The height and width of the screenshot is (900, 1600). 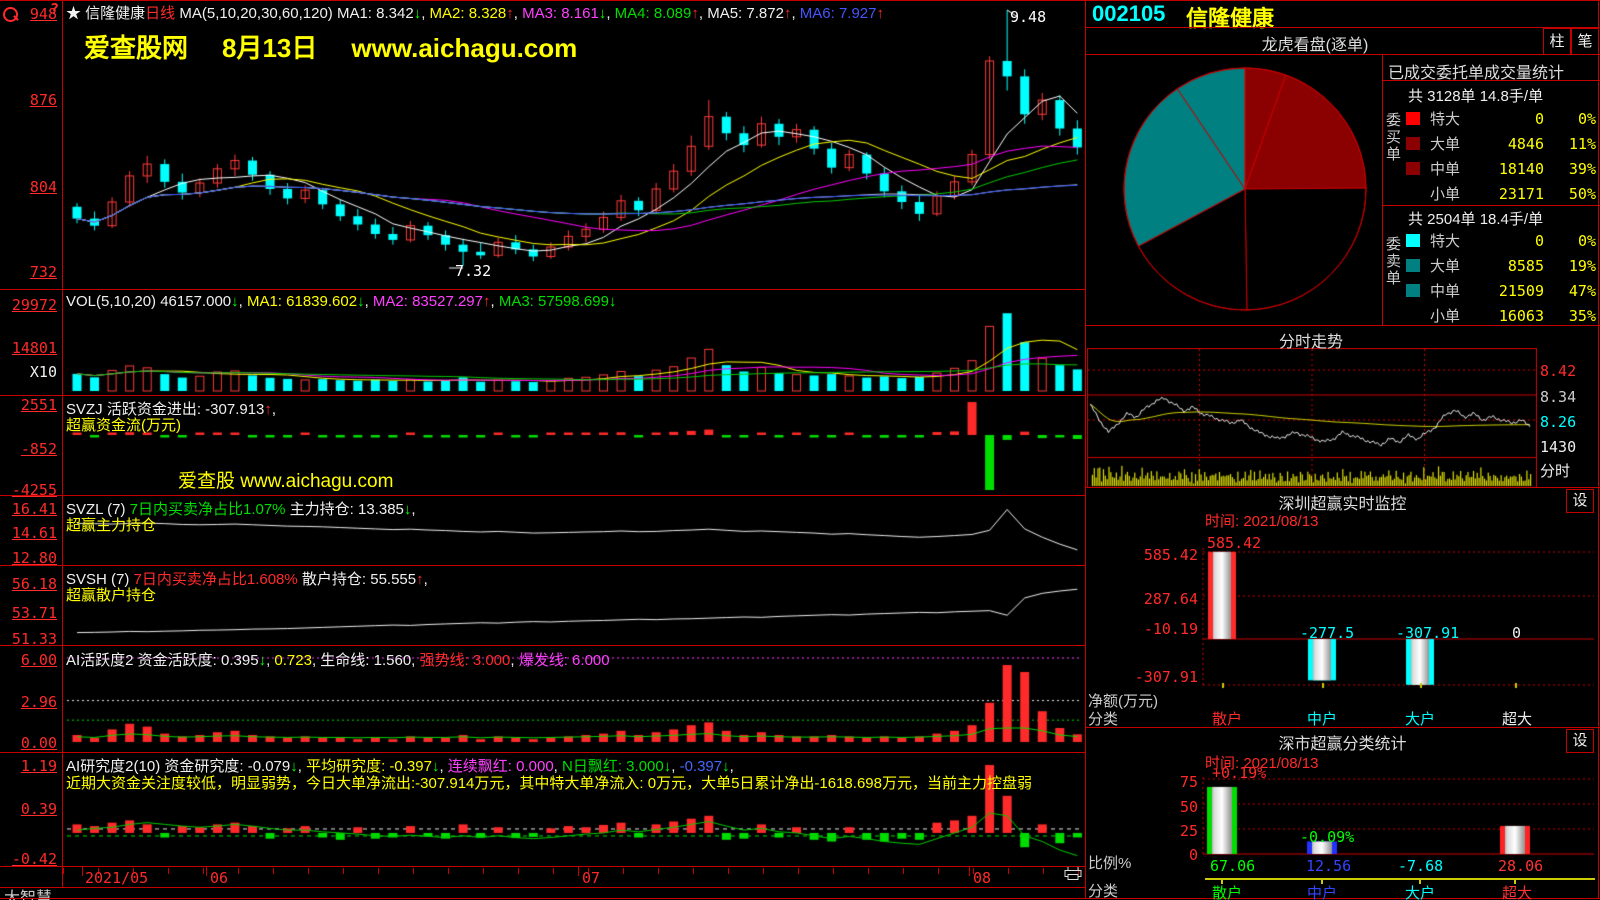 What do you see at coordinates (574, 698) in the screenshot?
I see `ai-activity-chart-canvas` at bounding box center [574, 698].